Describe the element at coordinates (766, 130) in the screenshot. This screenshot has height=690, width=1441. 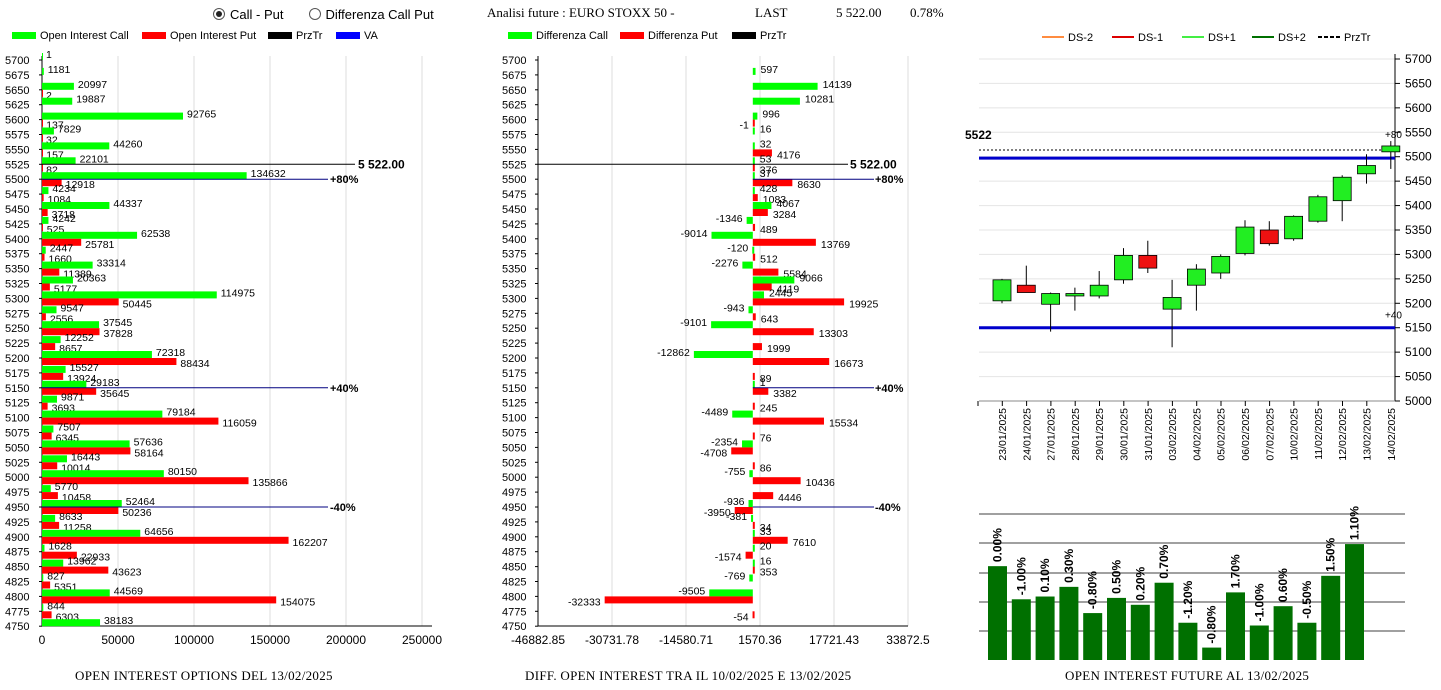
I see `diff-call-label: 16` at that location.